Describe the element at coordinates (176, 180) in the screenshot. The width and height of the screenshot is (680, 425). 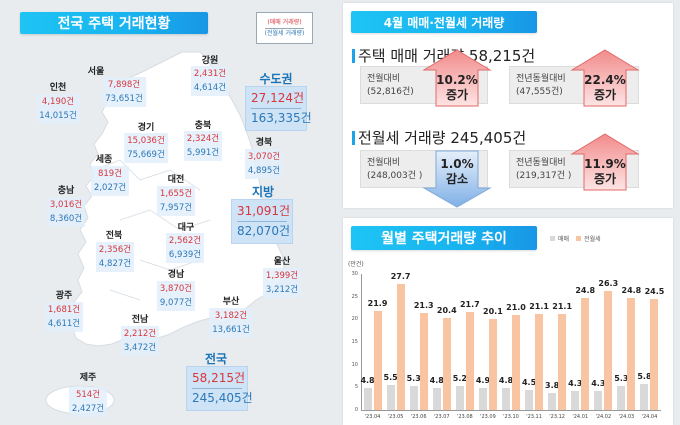
I see `region-name-daejeon: 대전` at that location.